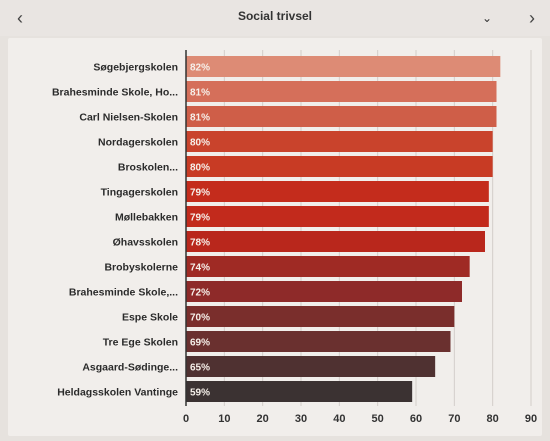 The height and width of the screenshot is (441, 550). I want to click on x-tick-label: 30, so click(301, 419).